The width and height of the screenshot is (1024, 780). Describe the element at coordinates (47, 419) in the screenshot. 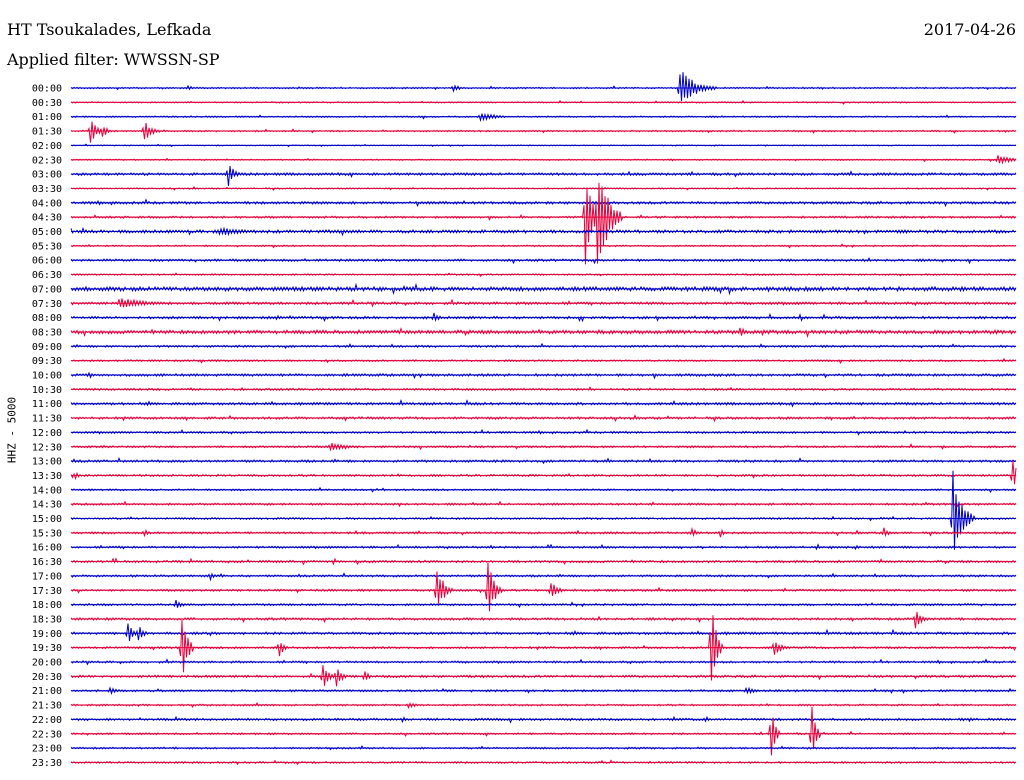

I see `row-time-label: 11:30` at that location.